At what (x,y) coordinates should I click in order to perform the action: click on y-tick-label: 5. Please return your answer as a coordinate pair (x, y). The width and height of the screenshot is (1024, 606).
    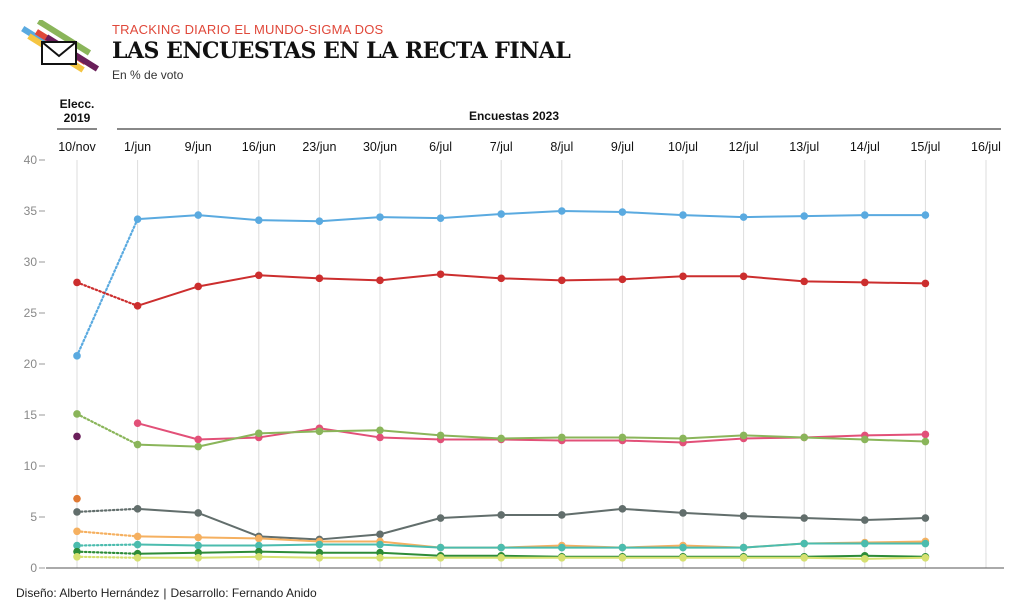
    Looking at the image, I should click on (33, 517).